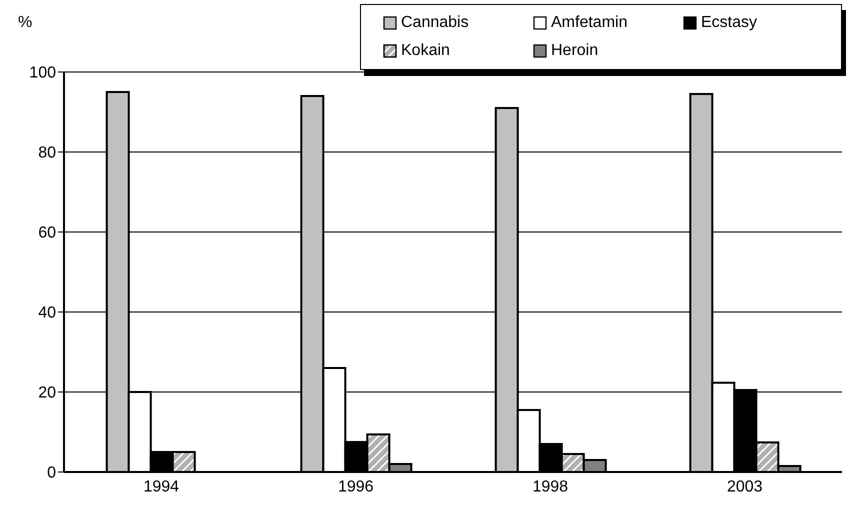  I want to click on y-tick-label: 80, so click(47, 153).